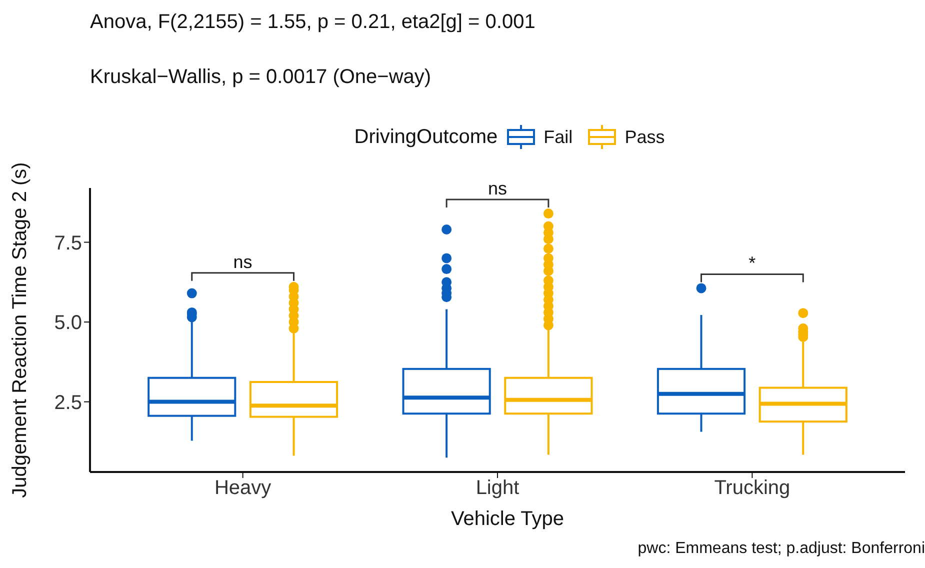  What do you see at coordinates (68, 323) in the screenshot?
I see `y-tick-label: 5.0` at bounding box center [68, 323].